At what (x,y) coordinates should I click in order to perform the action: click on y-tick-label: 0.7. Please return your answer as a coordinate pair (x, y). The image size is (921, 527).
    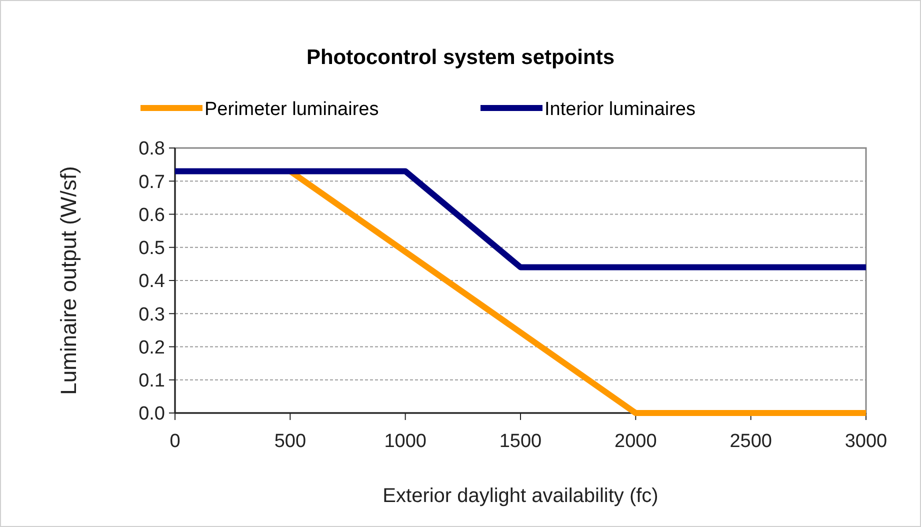
    Looking at the image, I should click on (151, 182).